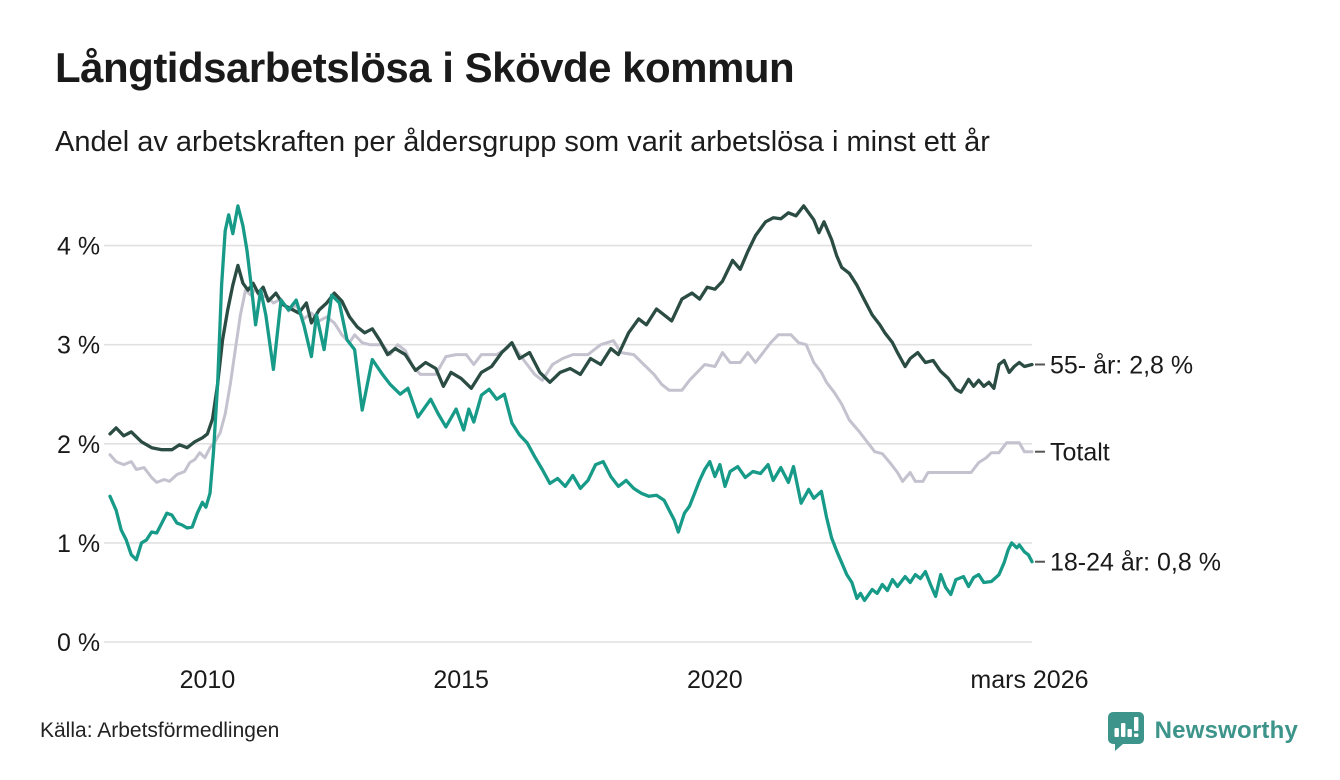  I want to click on page-title: Långtidsarbetslösa i Skövde kommun, so click(425, 67).